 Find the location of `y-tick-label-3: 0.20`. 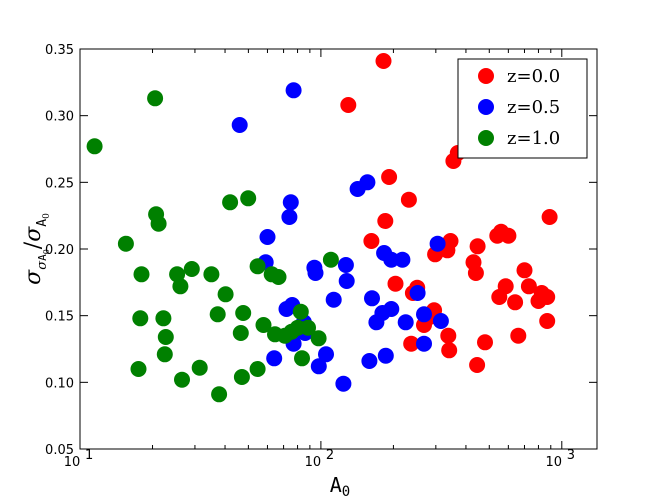

y-tick-label-3: 0.20 is located at coordinates (59, 250).